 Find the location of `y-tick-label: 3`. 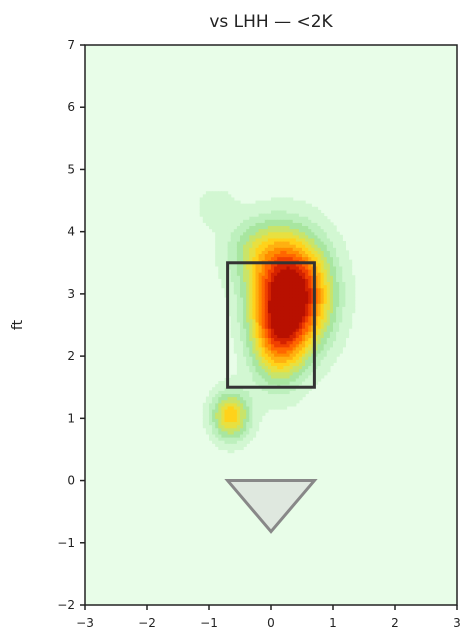

y-tick-label: 3 is located at coordinates (71, 294).